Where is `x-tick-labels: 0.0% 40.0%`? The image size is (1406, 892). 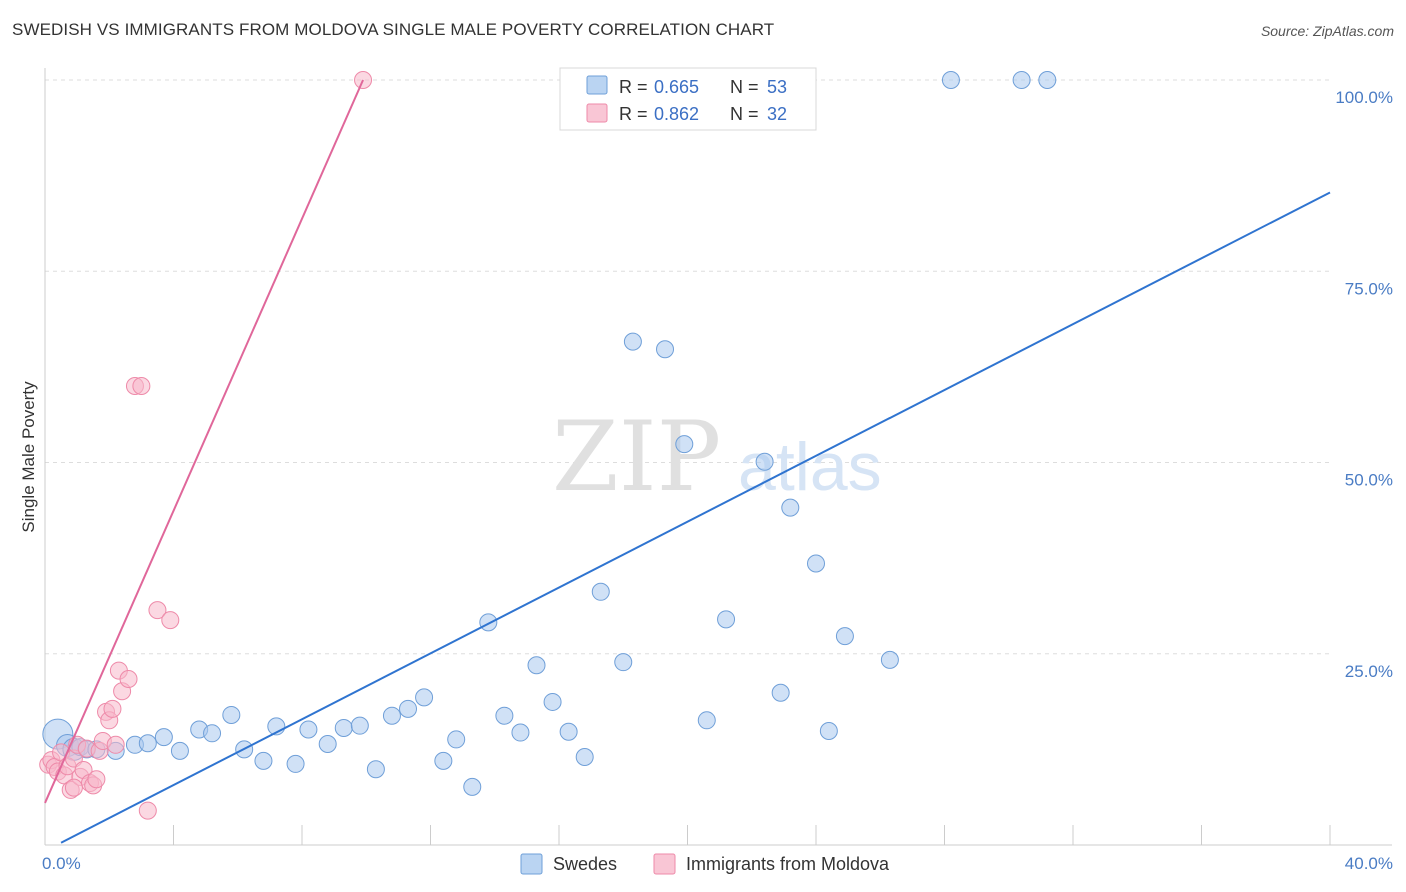 x-tick-labels: 0.0% 40.0% is located at coordinates (717, 863).